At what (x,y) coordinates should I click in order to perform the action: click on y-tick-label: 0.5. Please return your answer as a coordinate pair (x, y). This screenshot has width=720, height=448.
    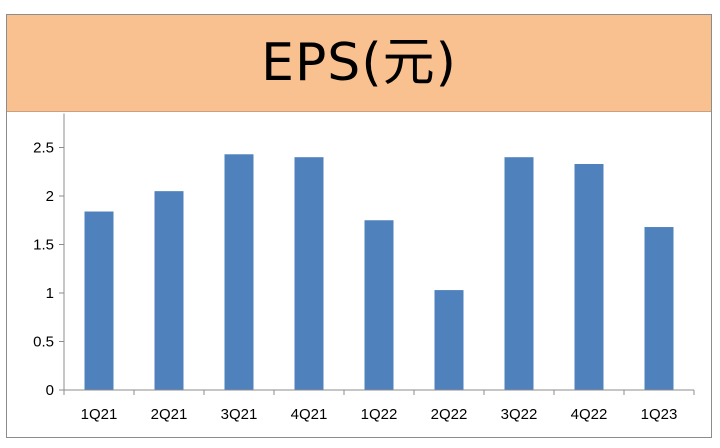
    Looking at the image, I should click on (43, 342).